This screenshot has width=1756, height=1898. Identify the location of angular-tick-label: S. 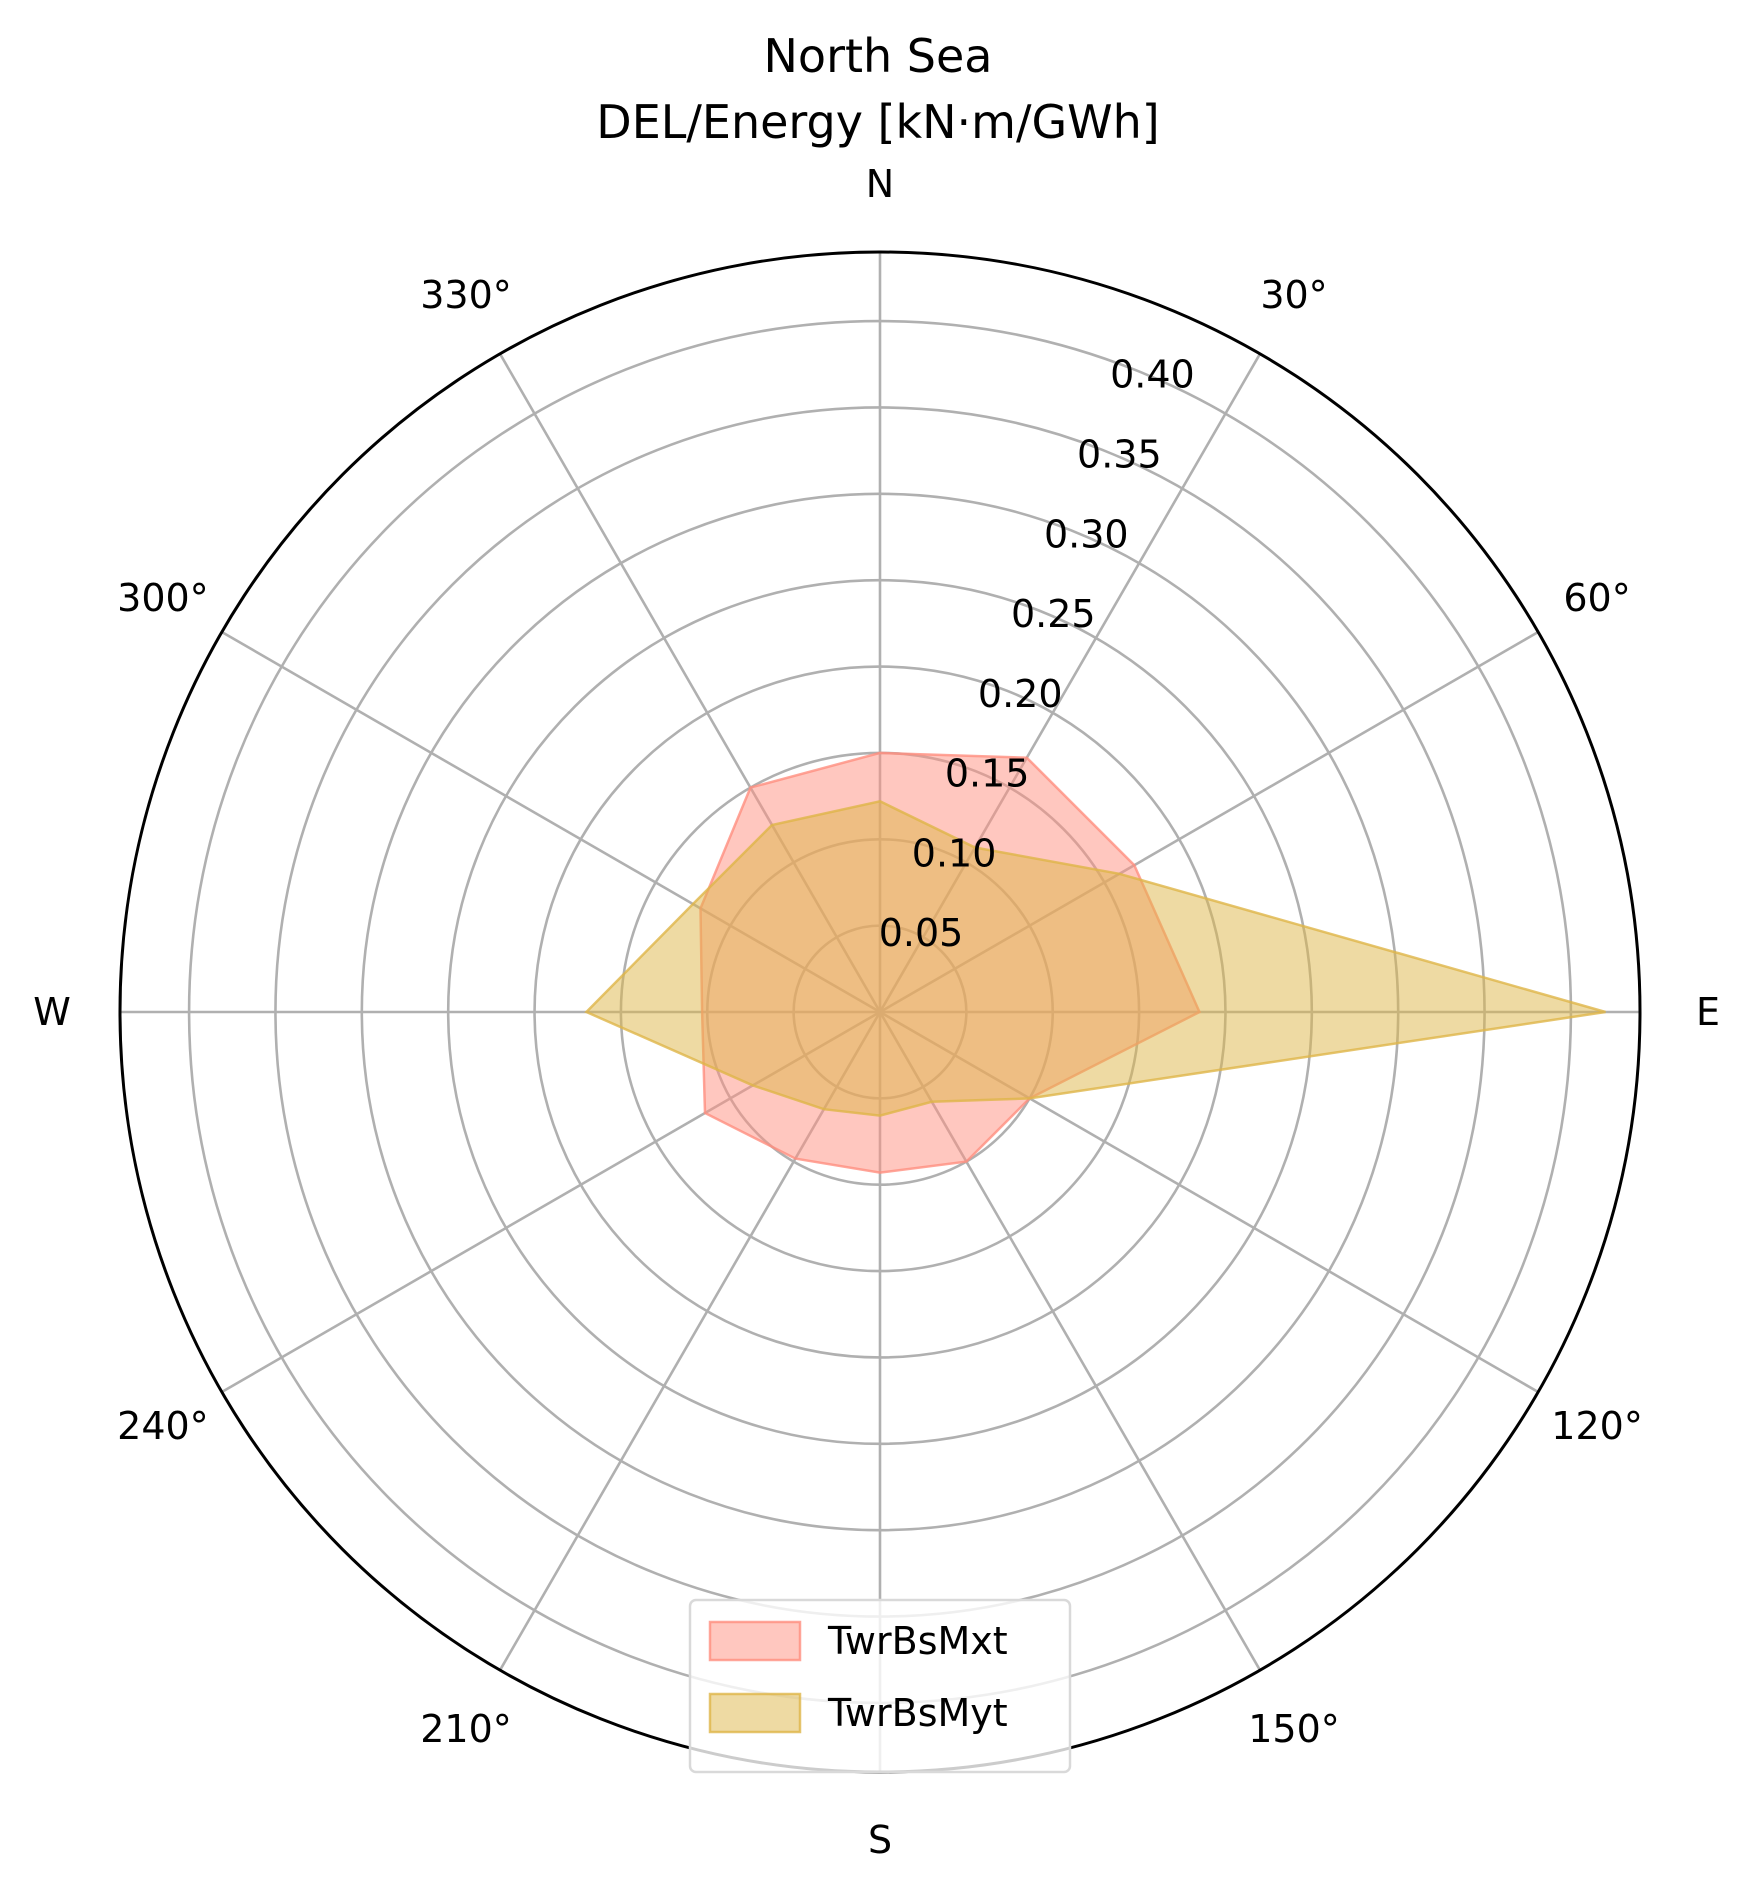
(880, 1840).